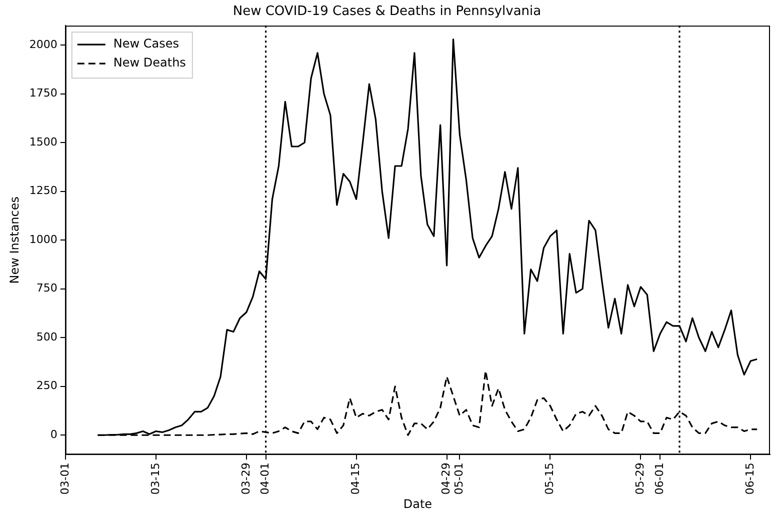  Describe the element at coordinates (146, 43) in the screenshot. I see `legend-label: New Cases` at that location.